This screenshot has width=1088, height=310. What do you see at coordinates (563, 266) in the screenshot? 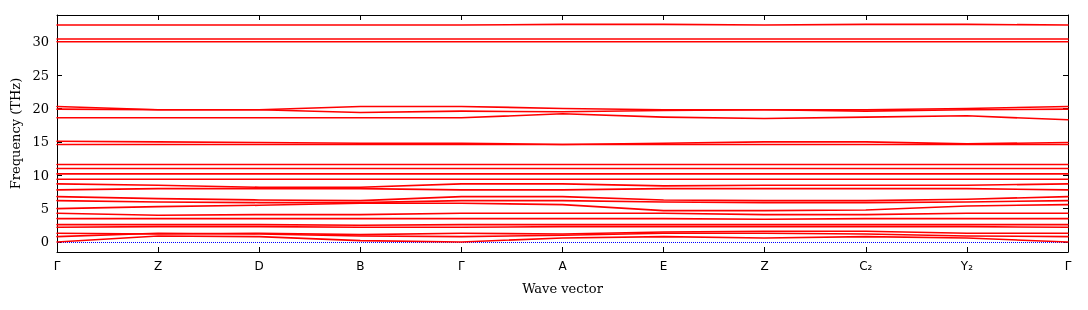
I see `x-tick-label: A` at bounding box center [563, 266].